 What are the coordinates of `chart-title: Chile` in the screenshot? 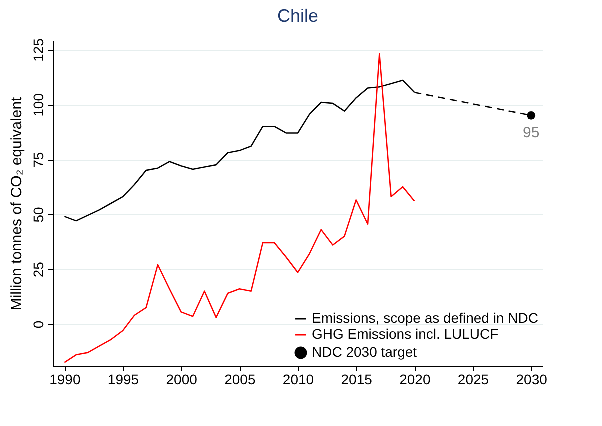 It's located at (298, 16).